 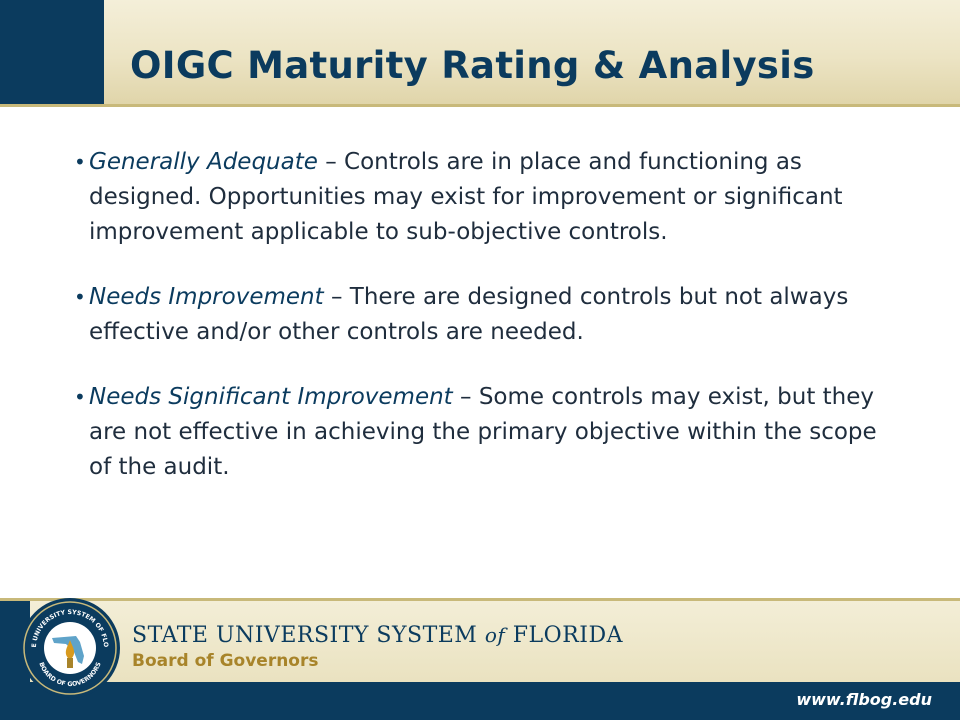 I want to click on org-name-end: FLORIDA, so click(x=567, y=635).